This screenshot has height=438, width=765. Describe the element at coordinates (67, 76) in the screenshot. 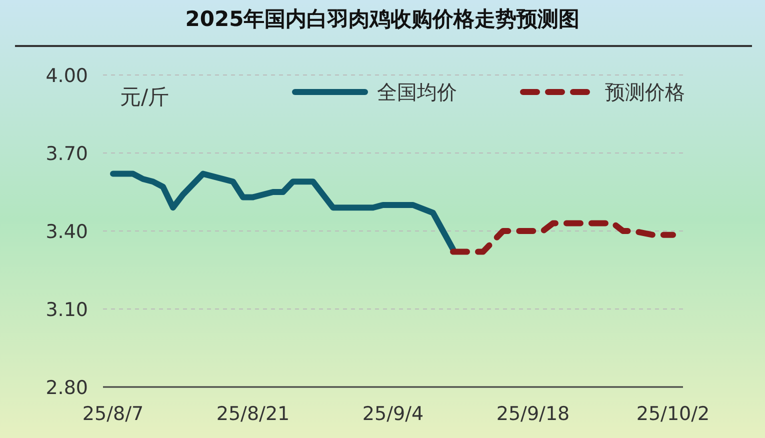

I see `y-tick-label: 4.00` at that location.